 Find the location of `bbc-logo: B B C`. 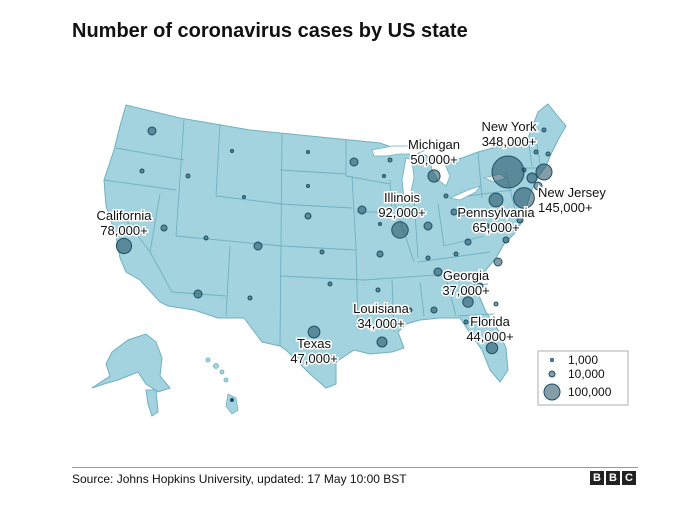

bbc-logo: B B C is located at coordinates (613, 478).